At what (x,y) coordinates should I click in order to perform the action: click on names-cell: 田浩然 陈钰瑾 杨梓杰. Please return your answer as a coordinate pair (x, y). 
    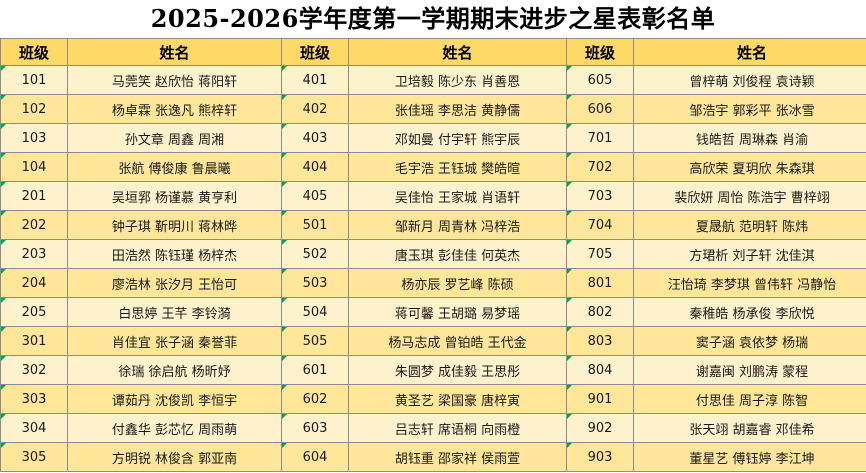
    Looking at the image, I should click on (174, 254).